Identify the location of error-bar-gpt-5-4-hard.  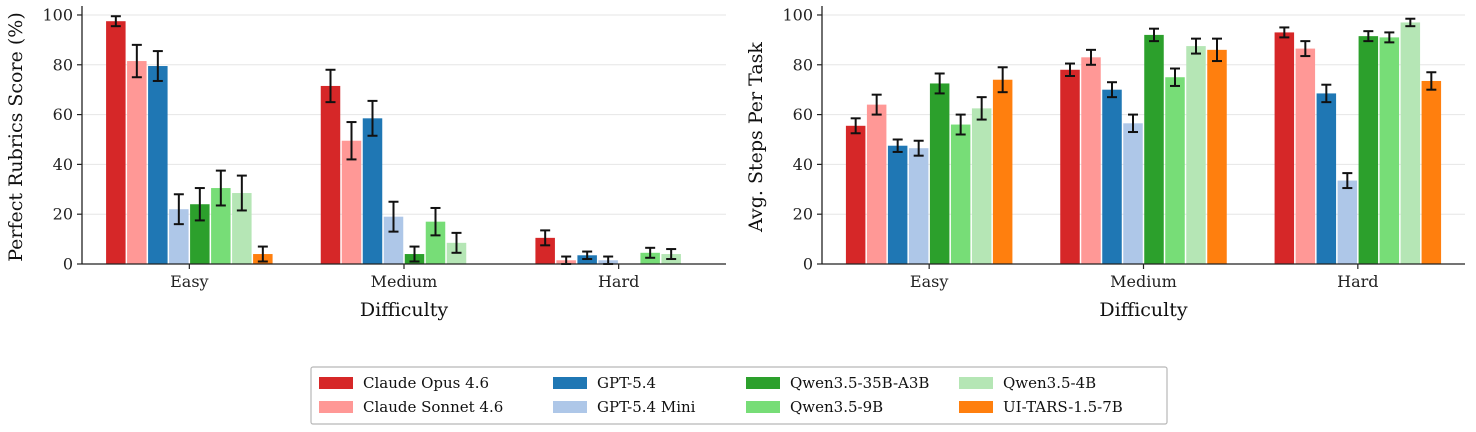
(1326, 93).